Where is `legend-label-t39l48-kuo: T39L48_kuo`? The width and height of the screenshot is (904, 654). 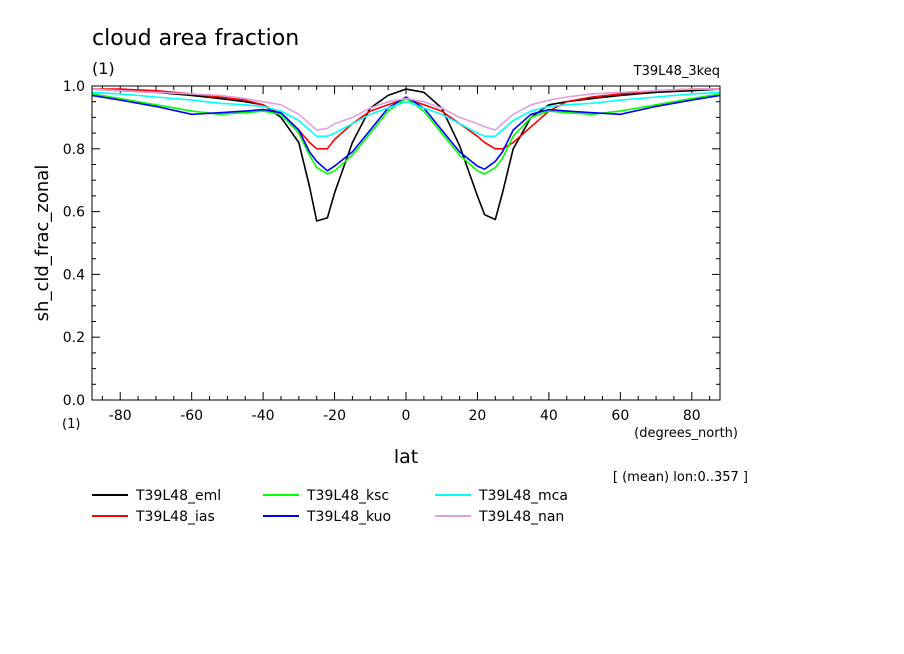
legend-label-t39l48-kuo: T39L48_kuo is located at coordinates (348, 517).